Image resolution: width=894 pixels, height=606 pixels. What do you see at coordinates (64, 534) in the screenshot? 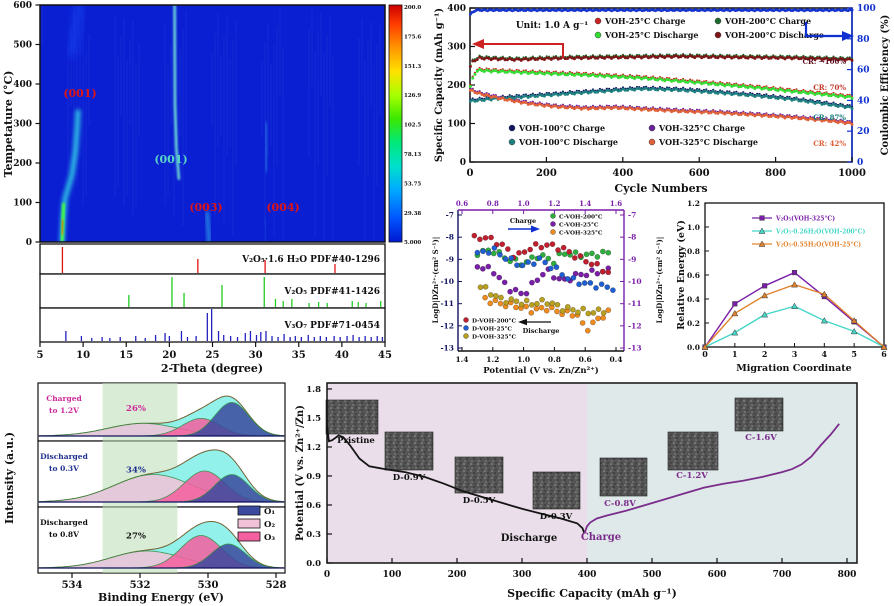
I see `xps-state-label: to 0.8V` at bounding box center [64, 534].